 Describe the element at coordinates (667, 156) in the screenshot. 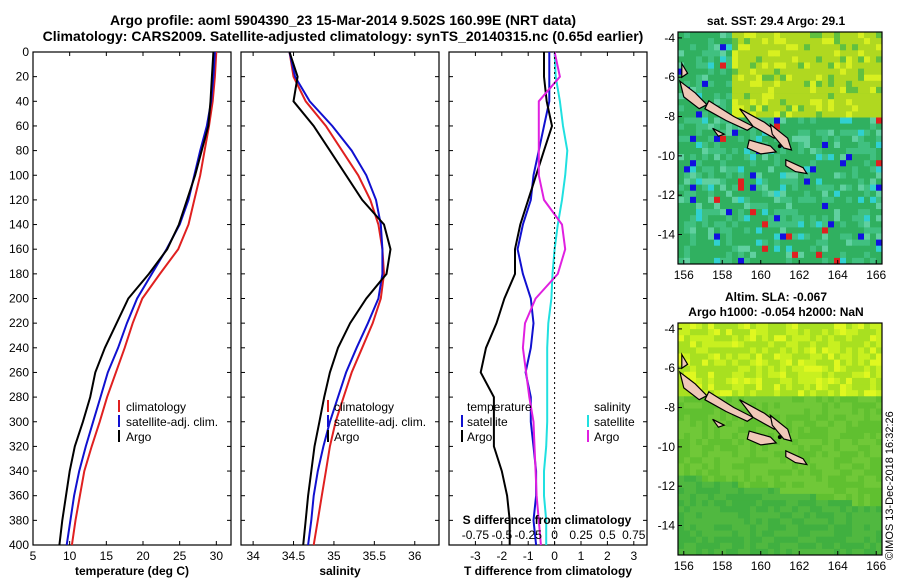

I see `map-y-tick-label: -10` at that location.